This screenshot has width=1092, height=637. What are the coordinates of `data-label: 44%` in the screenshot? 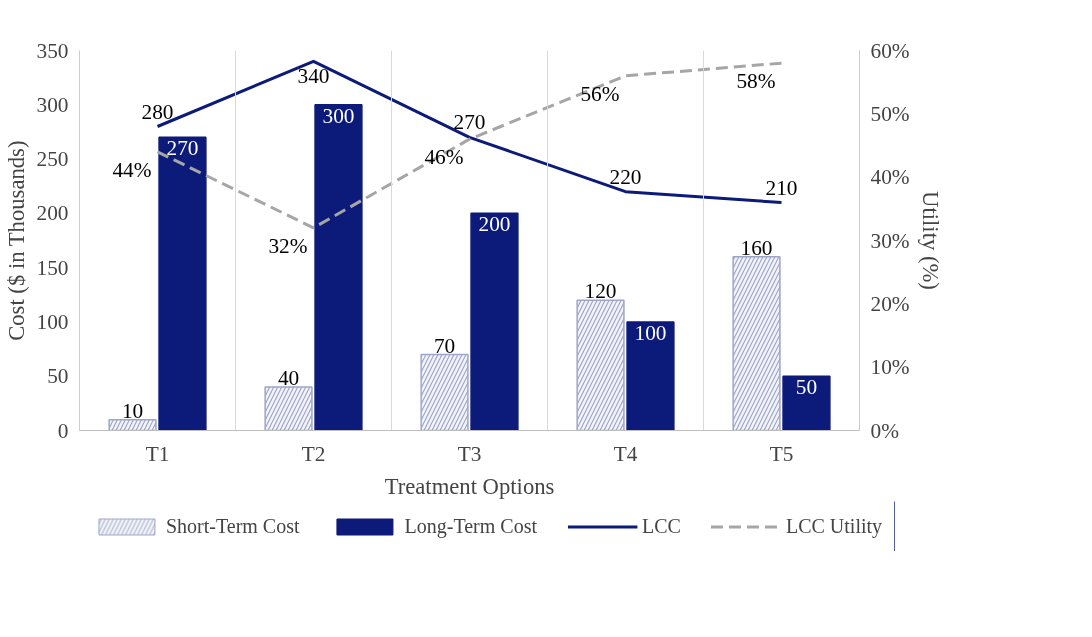 It's located at (132, 169).